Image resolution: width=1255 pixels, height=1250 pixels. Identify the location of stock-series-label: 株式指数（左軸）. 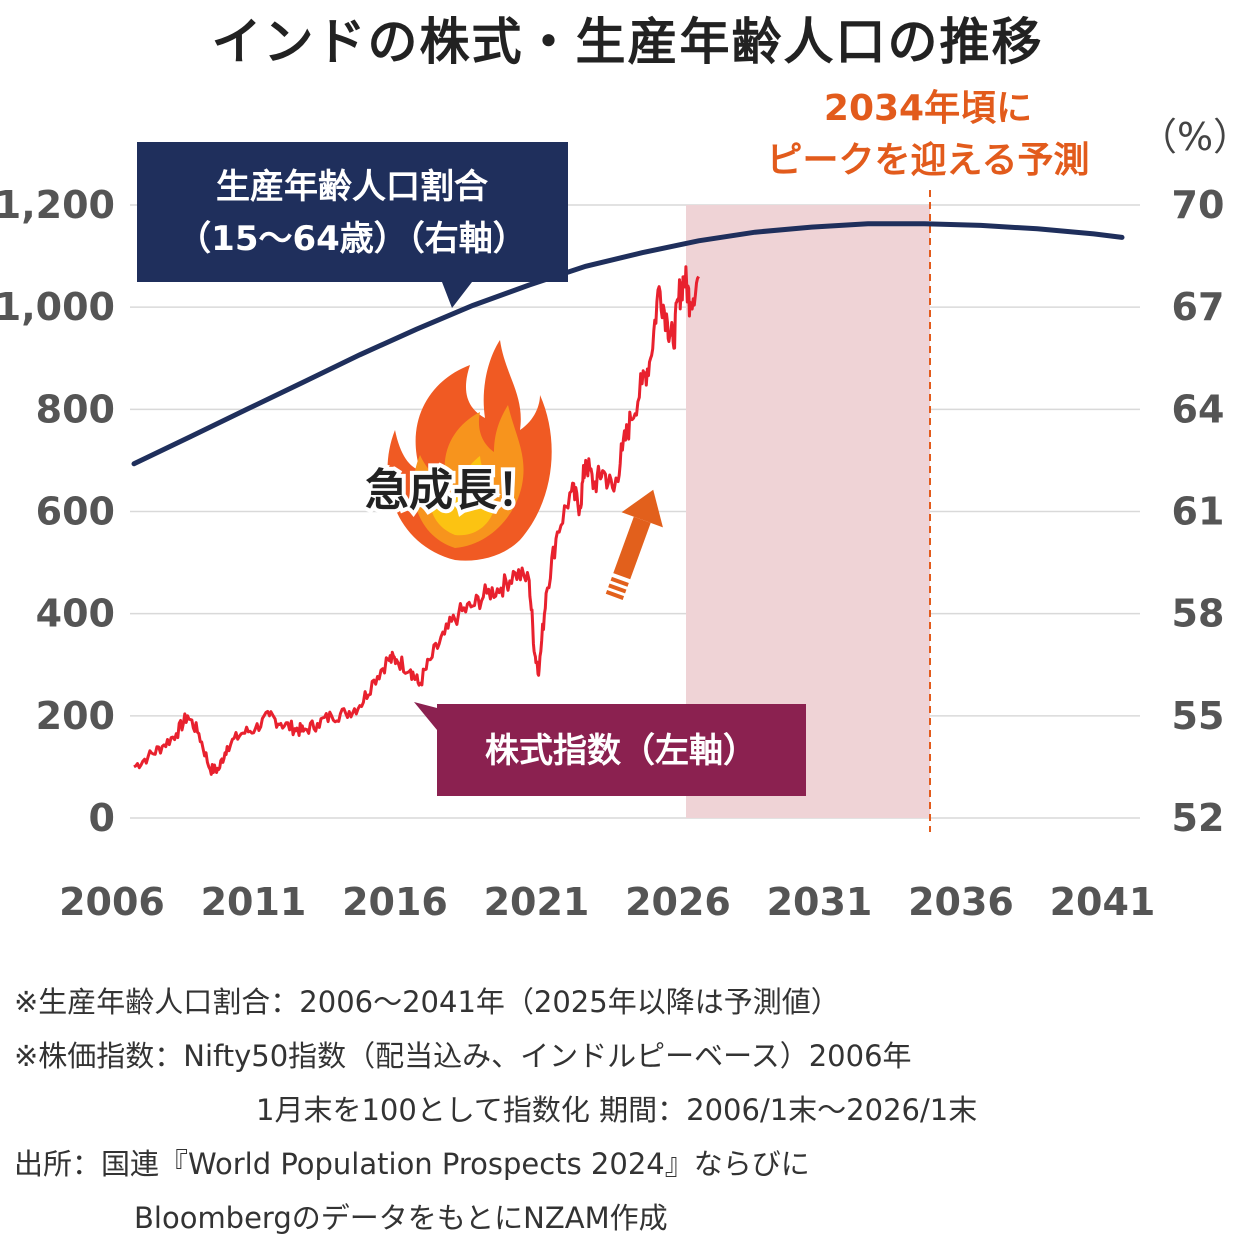
(610, 749).